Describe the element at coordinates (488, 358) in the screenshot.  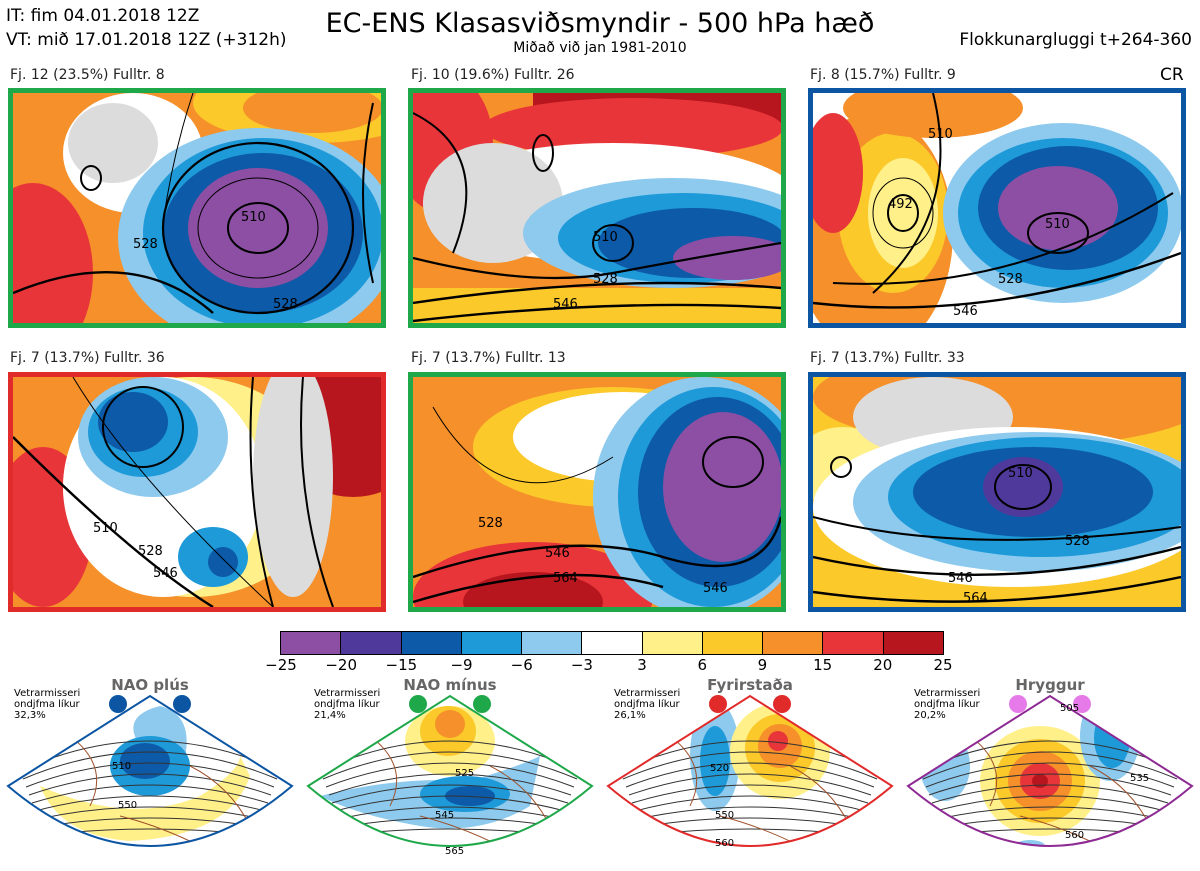
I see `panel-5-caption: Fj. 7 (13.7%) Fulltr. 13` at that location.